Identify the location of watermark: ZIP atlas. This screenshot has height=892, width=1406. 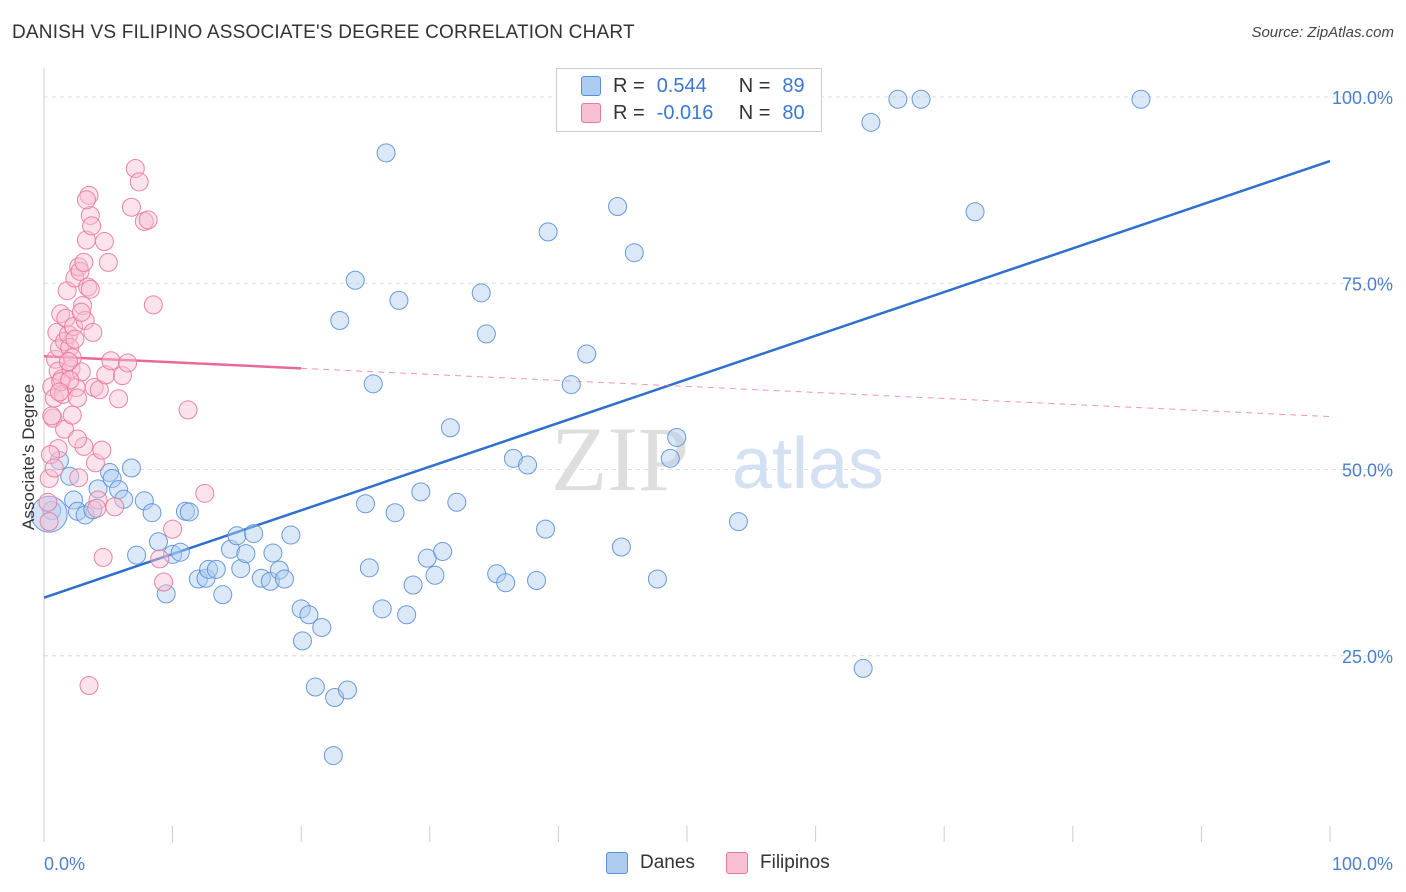
(717, 459).